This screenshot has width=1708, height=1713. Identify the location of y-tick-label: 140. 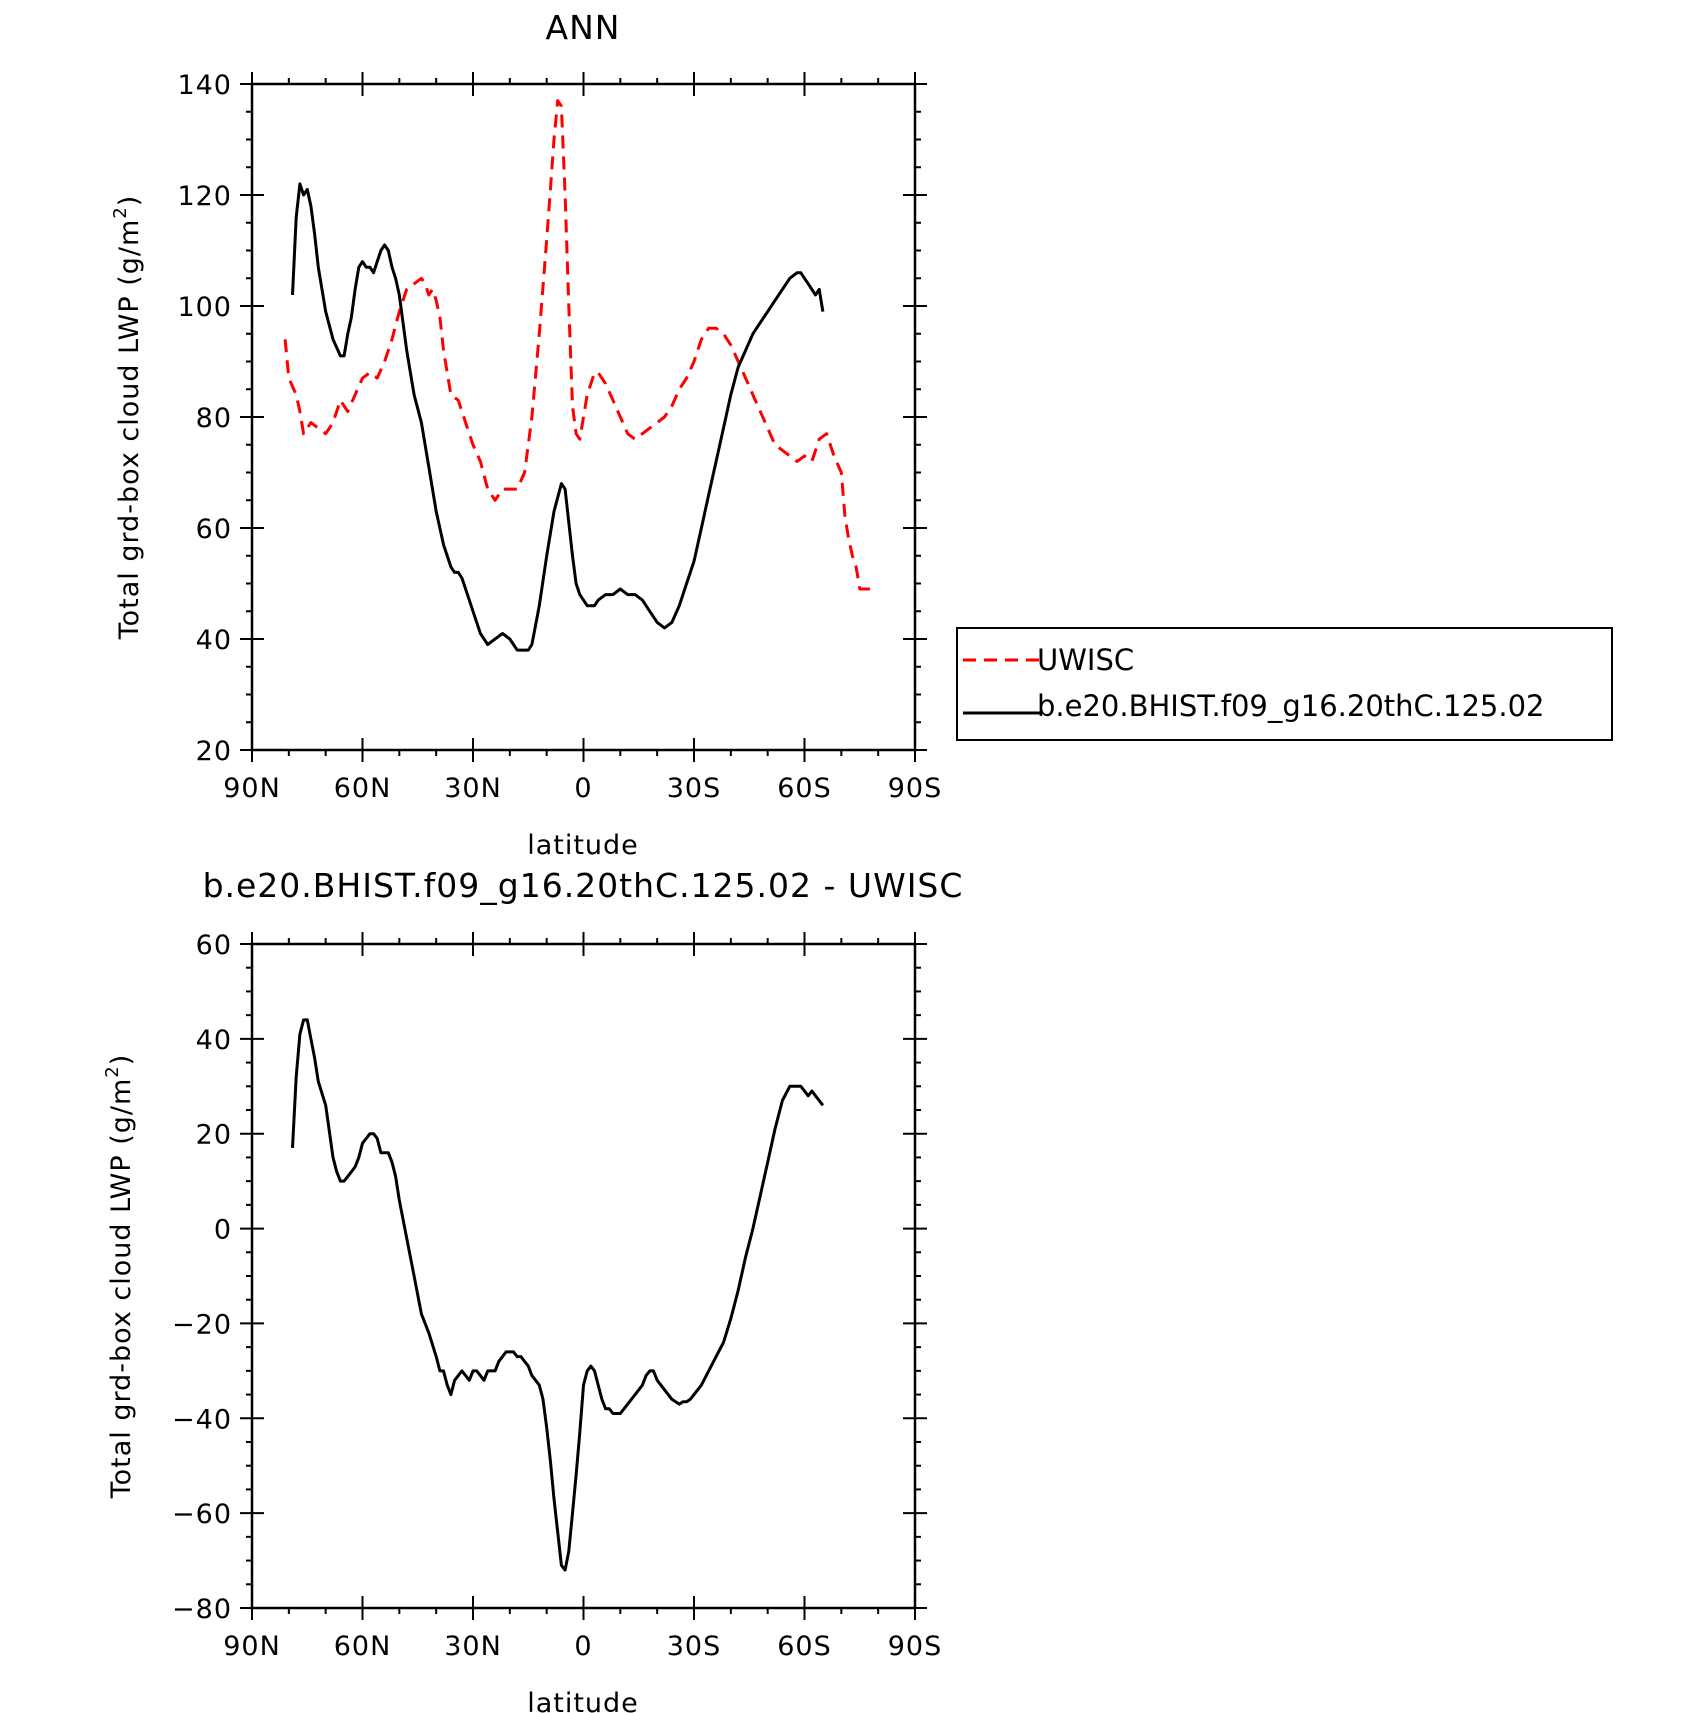
(204, 85).